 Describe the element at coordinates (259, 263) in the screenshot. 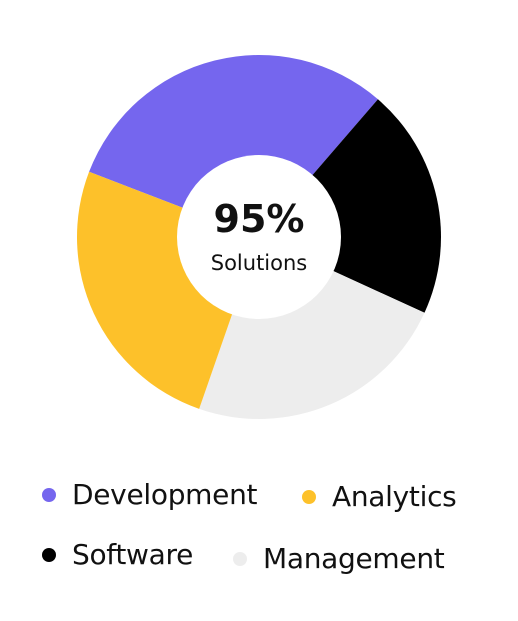

I see `center-label: Solutions` at that location.